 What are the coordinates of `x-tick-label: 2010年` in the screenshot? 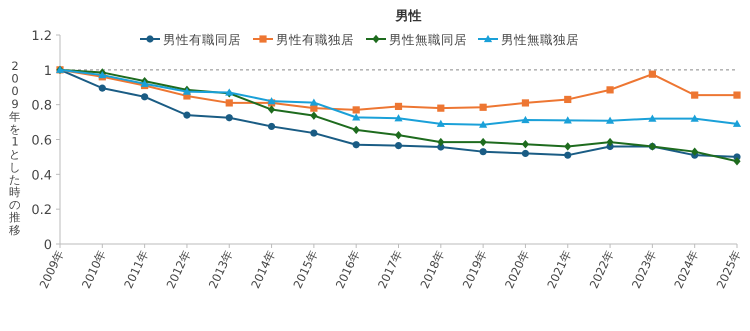 It's located at (94, 269).